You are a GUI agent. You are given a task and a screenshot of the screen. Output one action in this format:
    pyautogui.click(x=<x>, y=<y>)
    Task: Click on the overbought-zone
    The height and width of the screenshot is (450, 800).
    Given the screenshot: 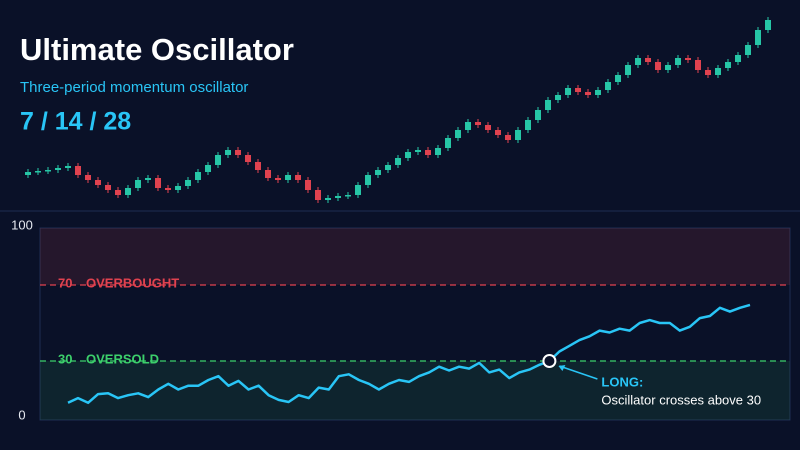 What is the action you would take?
    pyautogui.click(x=415, y=256)
    